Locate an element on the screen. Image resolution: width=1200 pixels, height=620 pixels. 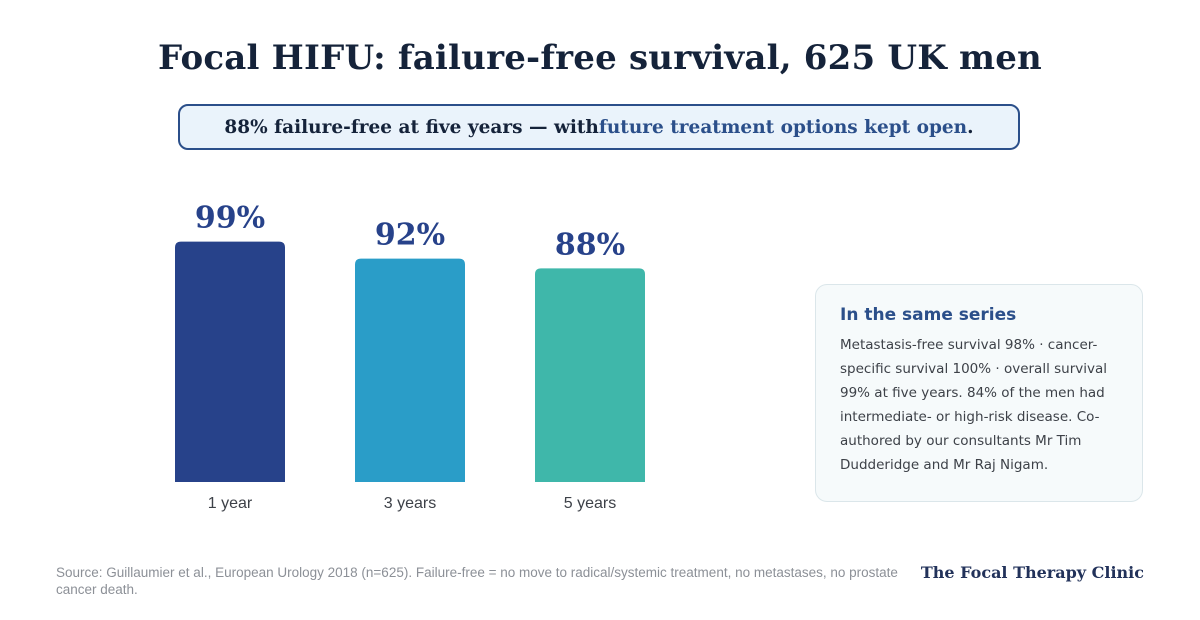
value-label: 88% is located at coordinates (590, 244).